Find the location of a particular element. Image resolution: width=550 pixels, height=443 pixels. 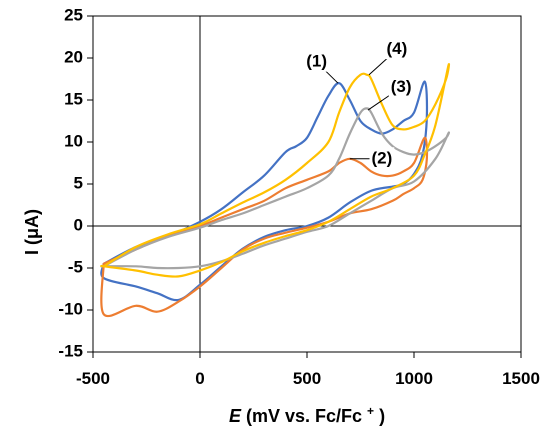

y-tick-label: 0 is located at coordinates (78, 224).